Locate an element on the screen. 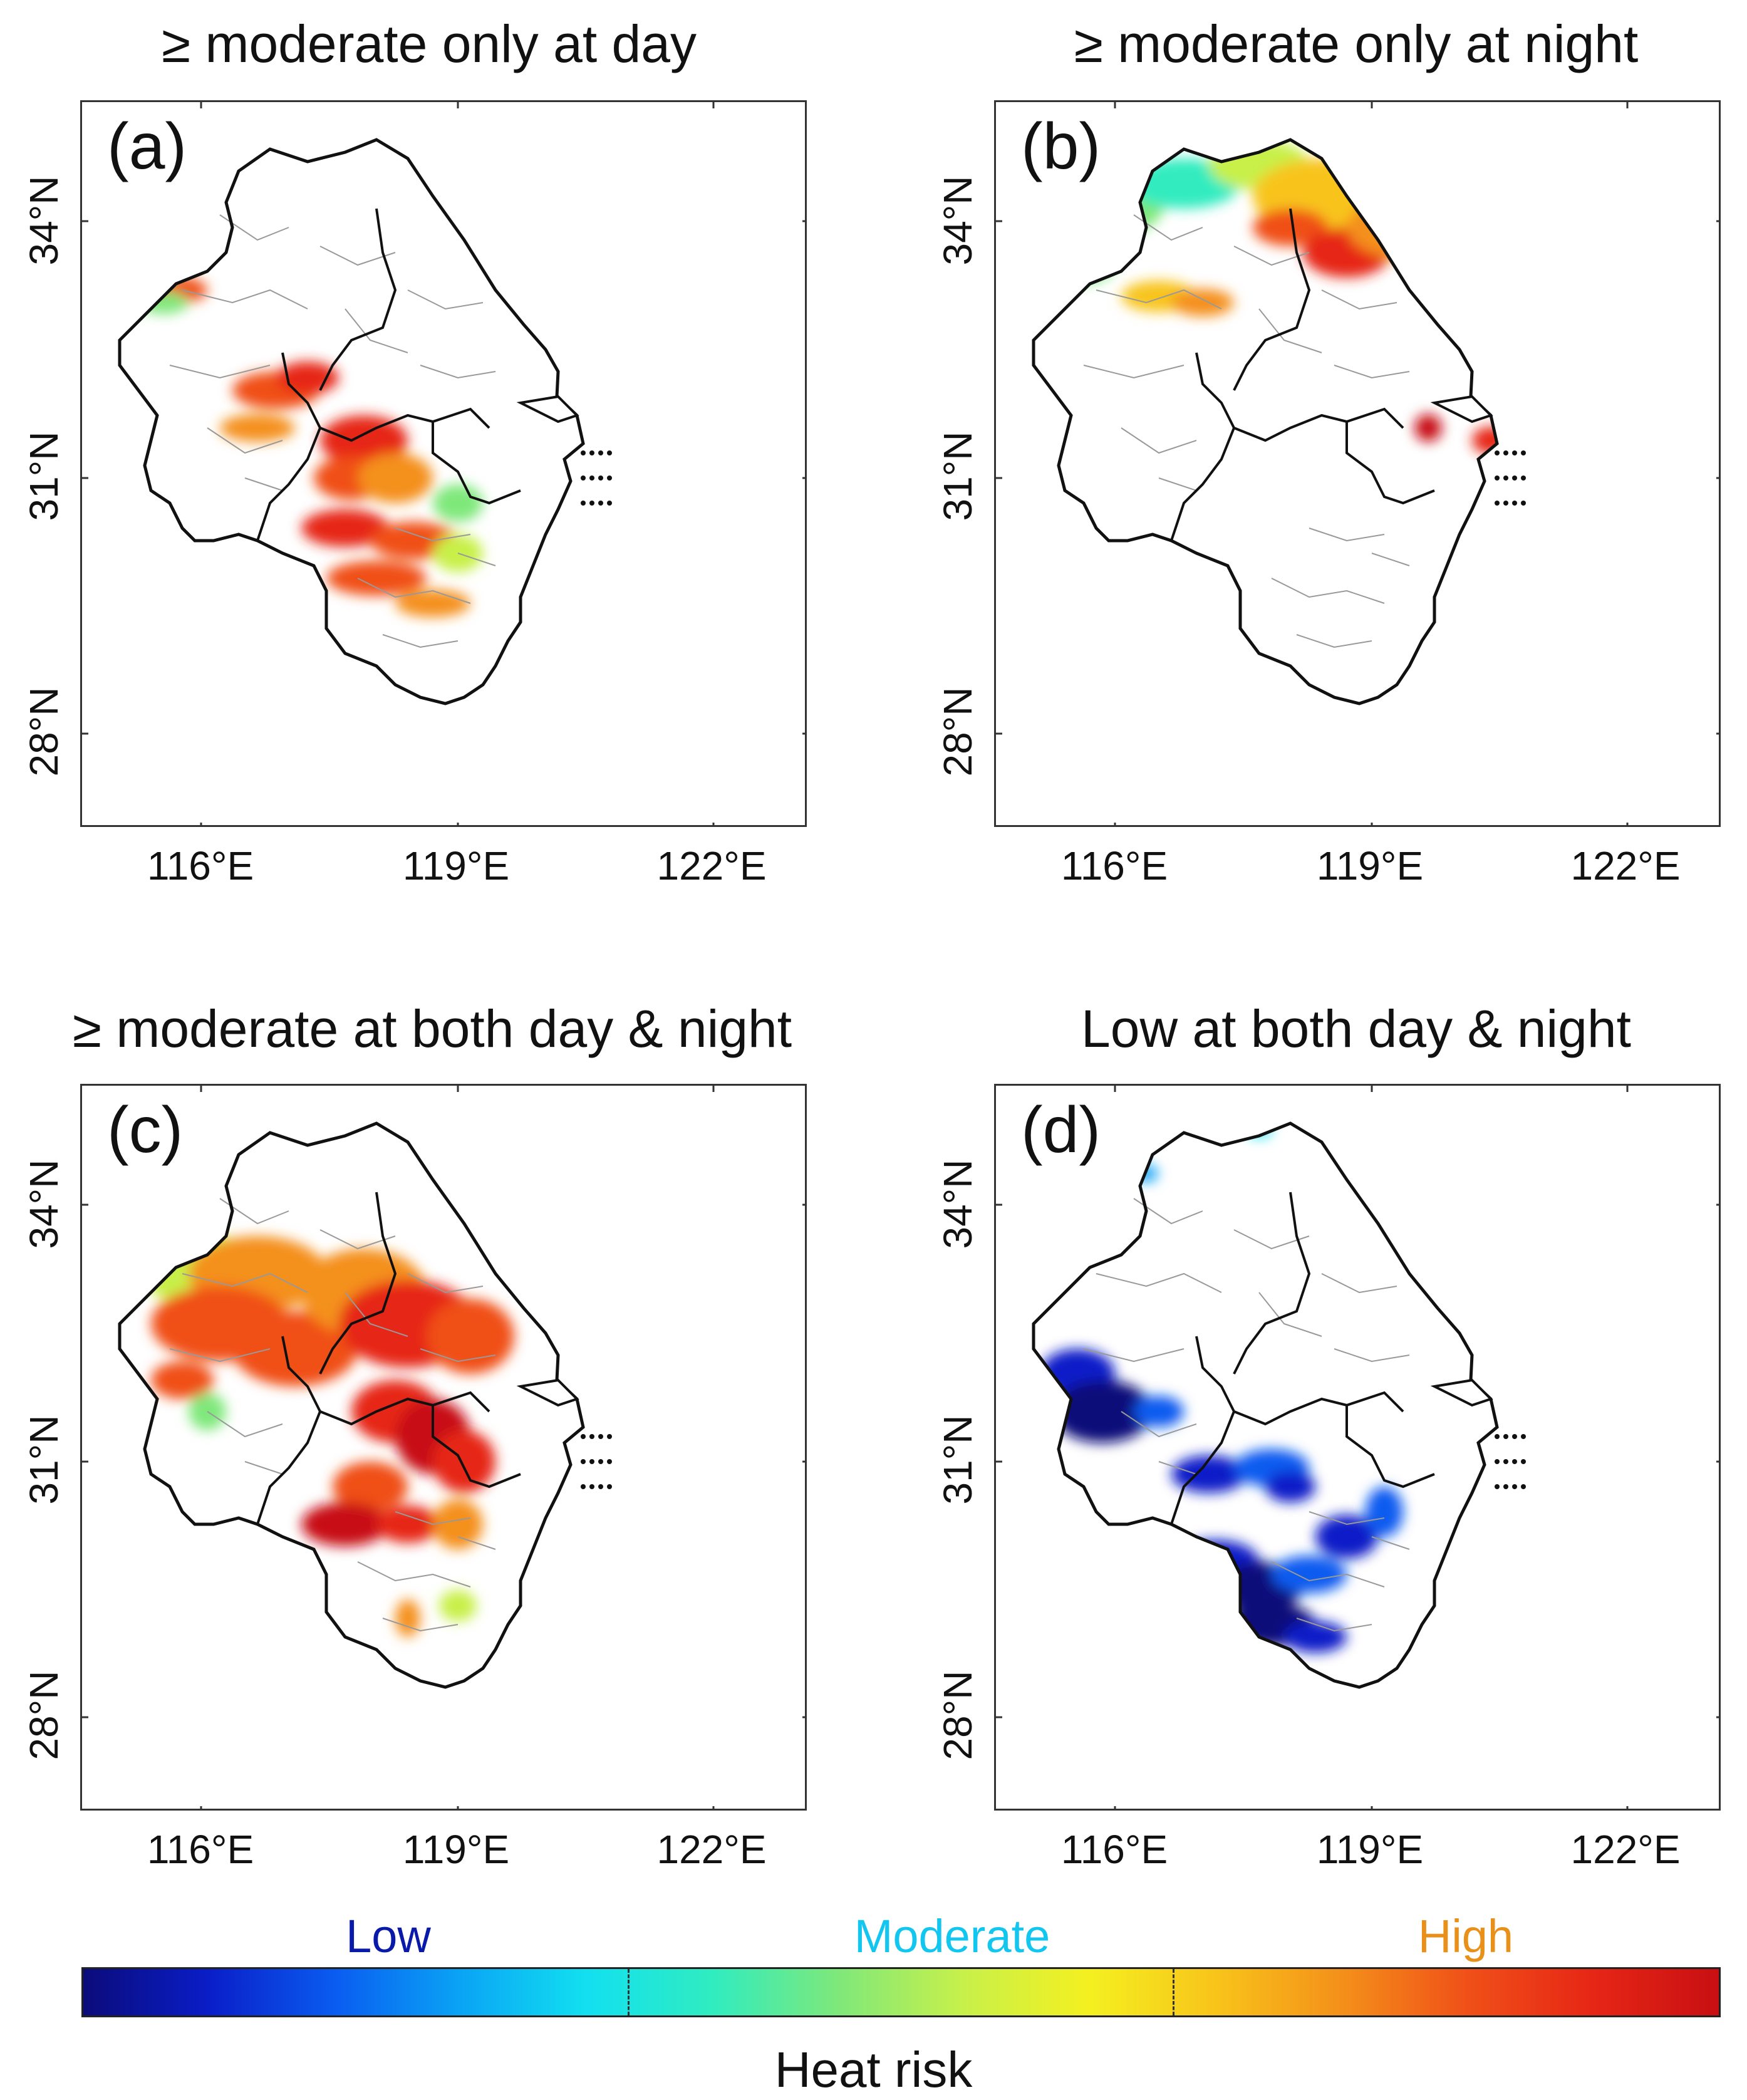  panel-a-canvas is located at coordinates (443, 463).